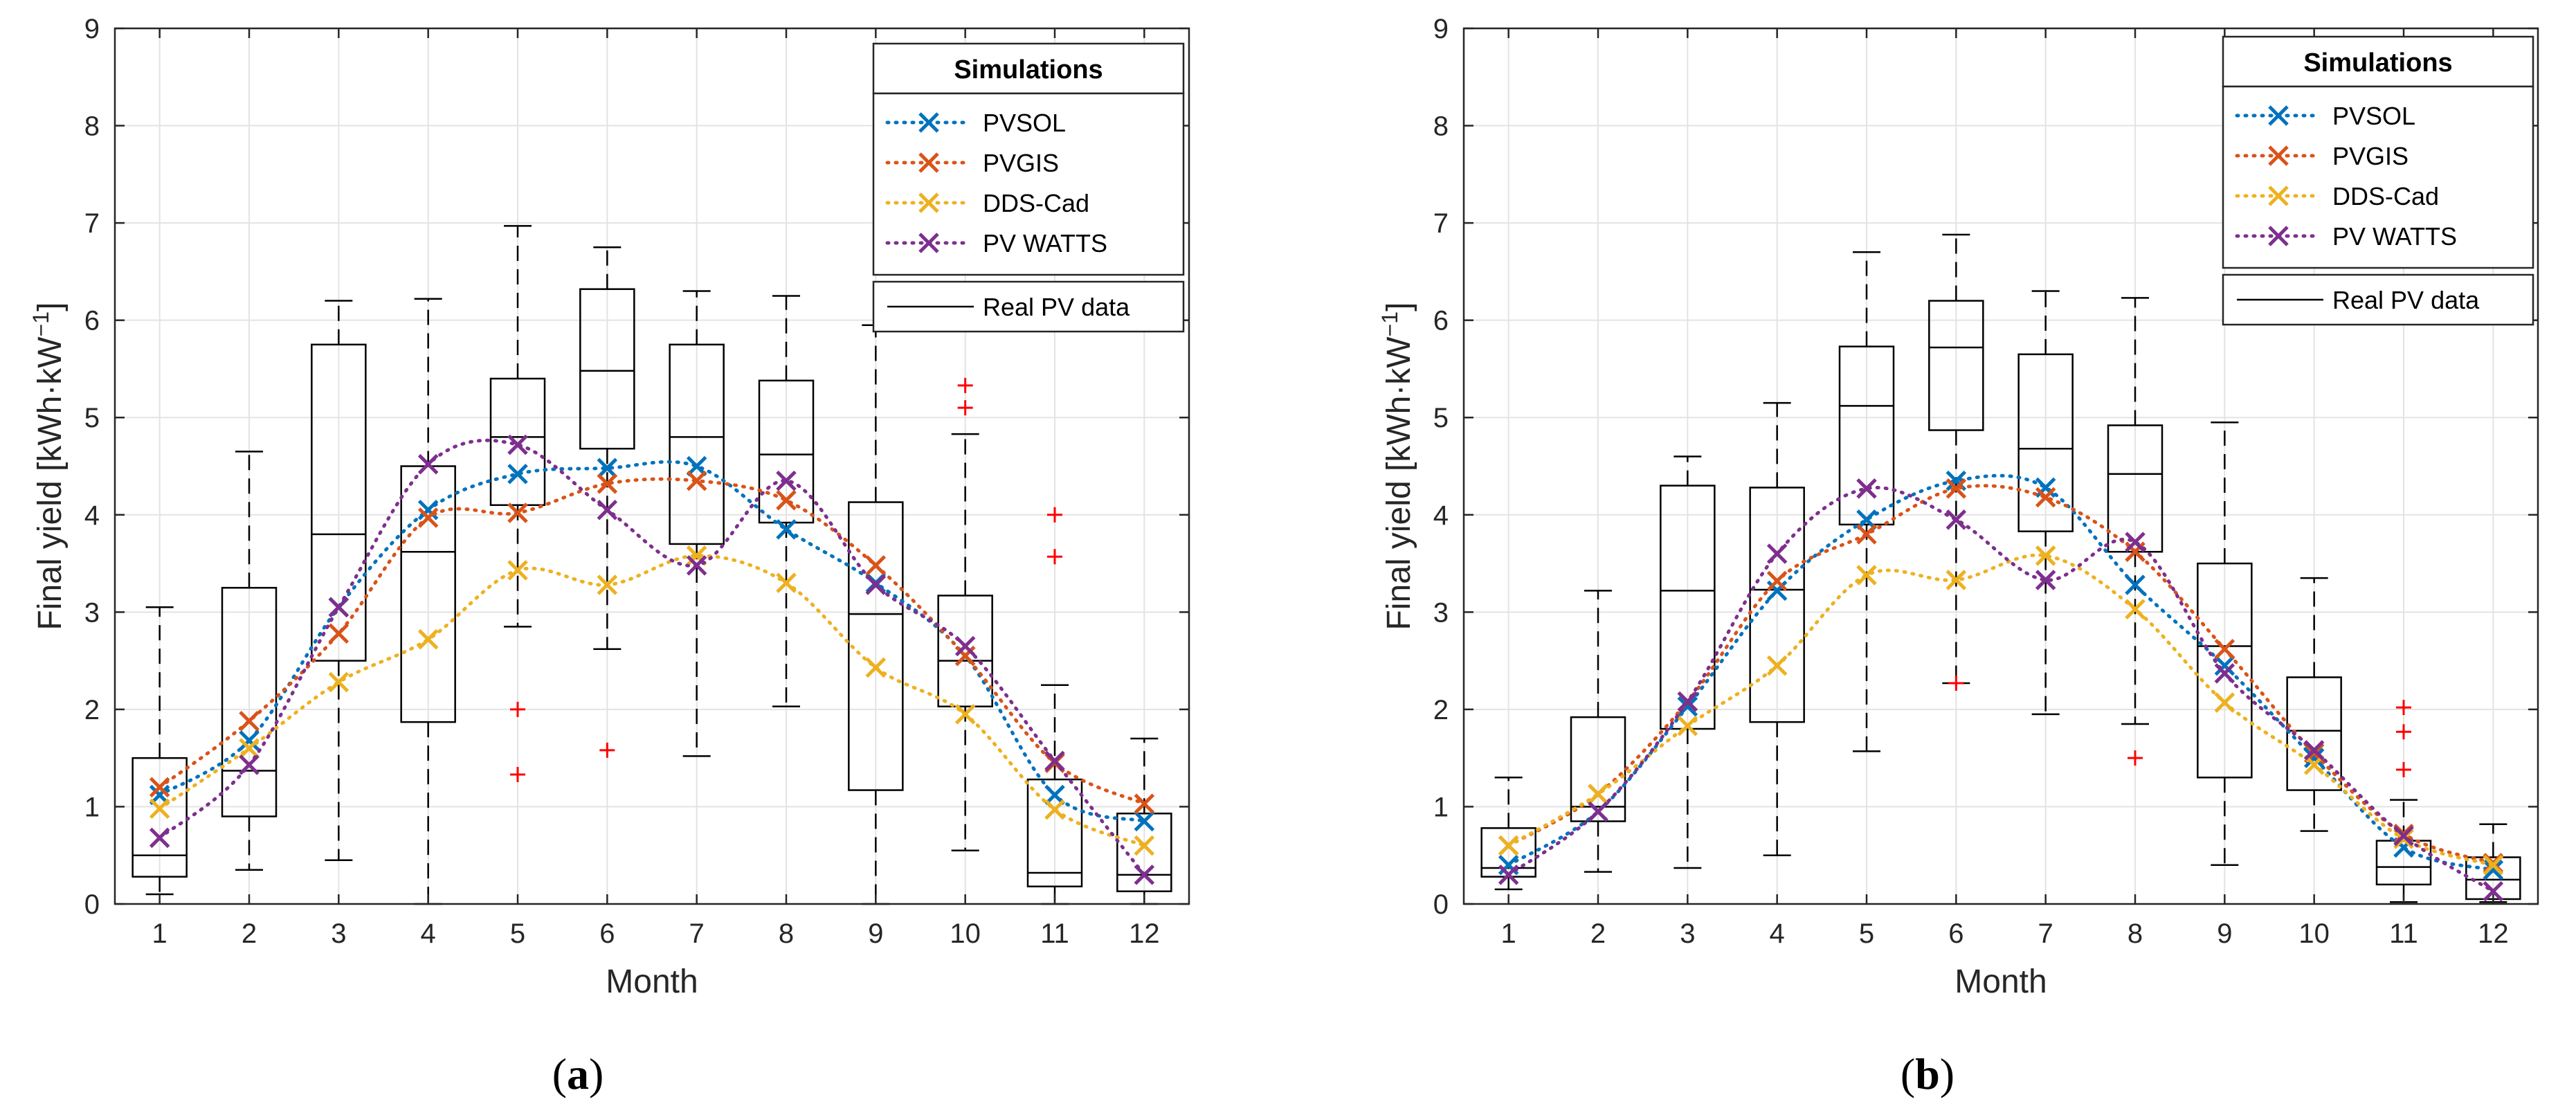 Image resolution: width=2576 pixels, height=1104 pixels. I want to click on legend-title-box, so click(1028, 68).